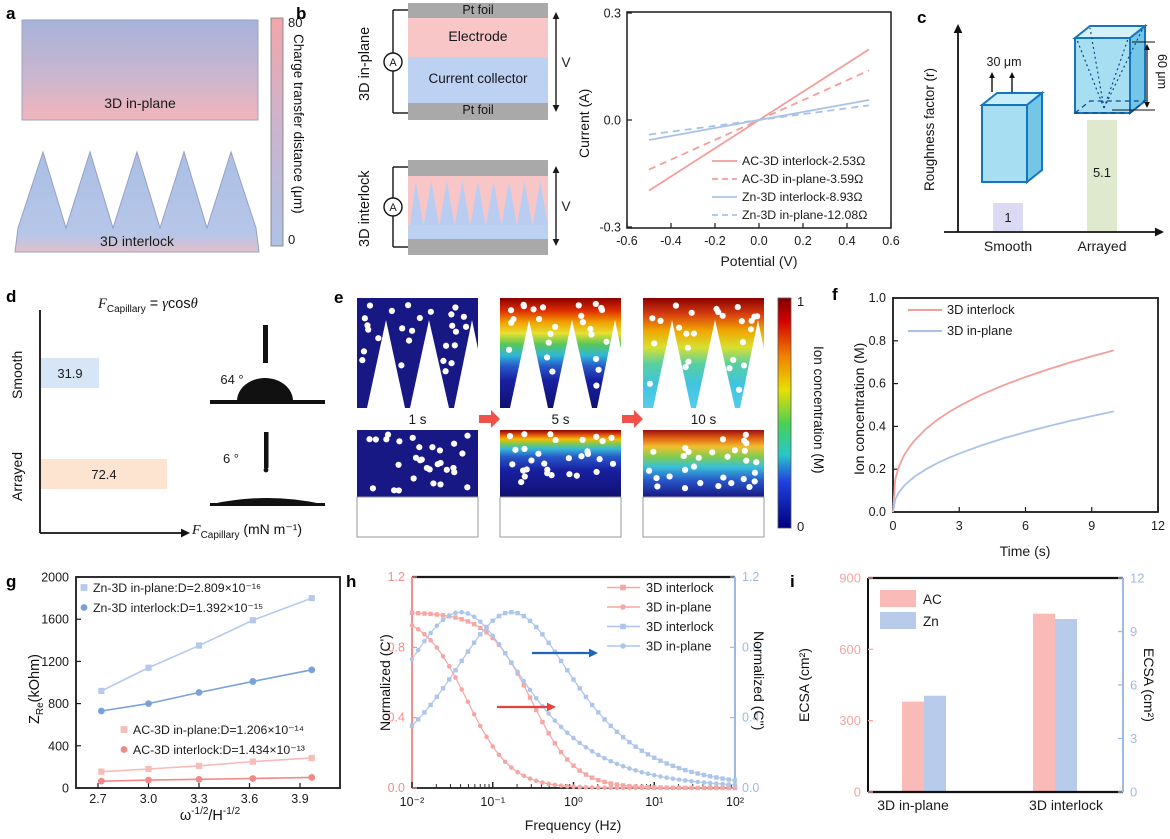 The width and height of the screenshot is (1170, 839). I want to click on time-label: 10 s, so click(704, 419).